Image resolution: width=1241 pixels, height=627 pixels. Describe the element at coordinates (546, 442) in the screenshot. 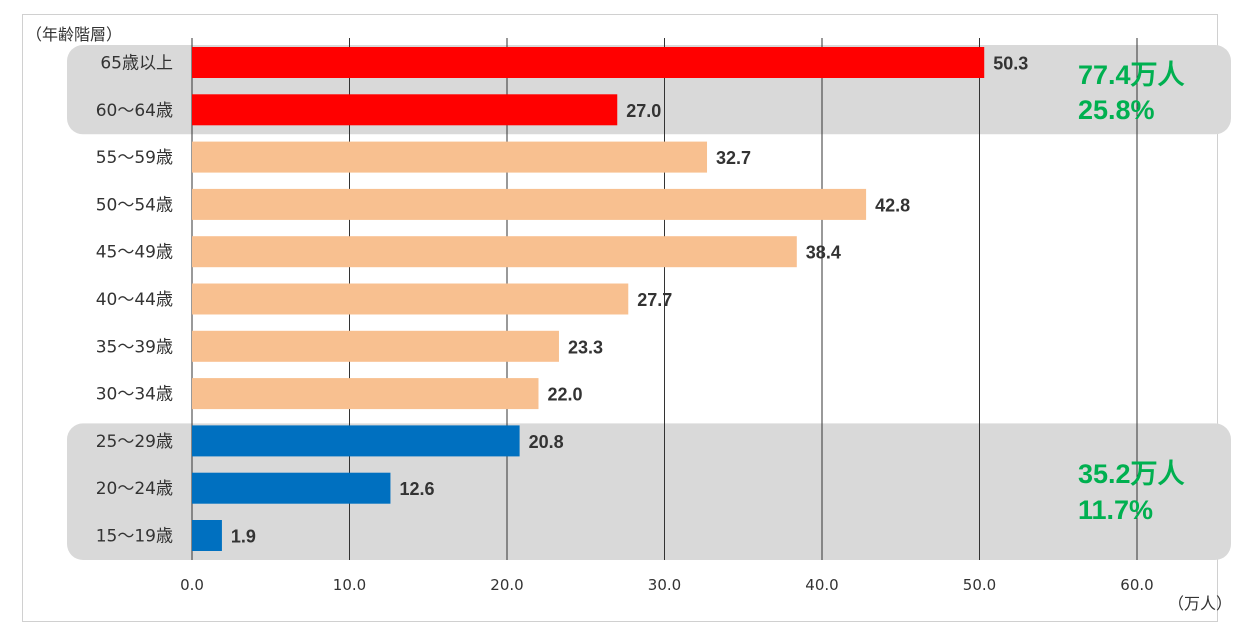

I see `value-label: 20.8` at that location.